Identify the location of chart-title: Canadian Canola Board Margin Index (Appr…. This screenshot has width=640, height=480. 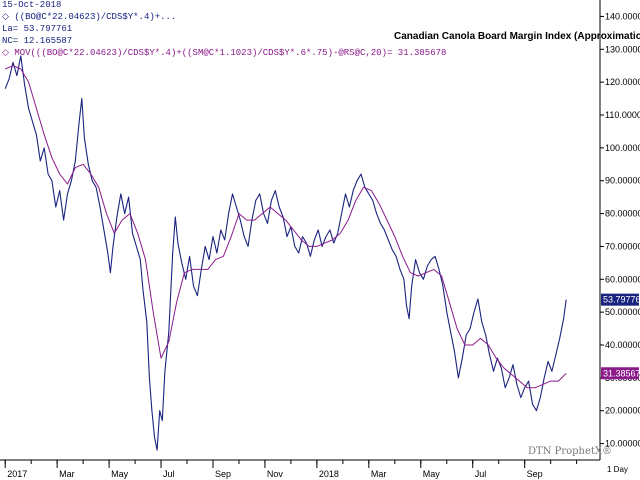
(517, 36).